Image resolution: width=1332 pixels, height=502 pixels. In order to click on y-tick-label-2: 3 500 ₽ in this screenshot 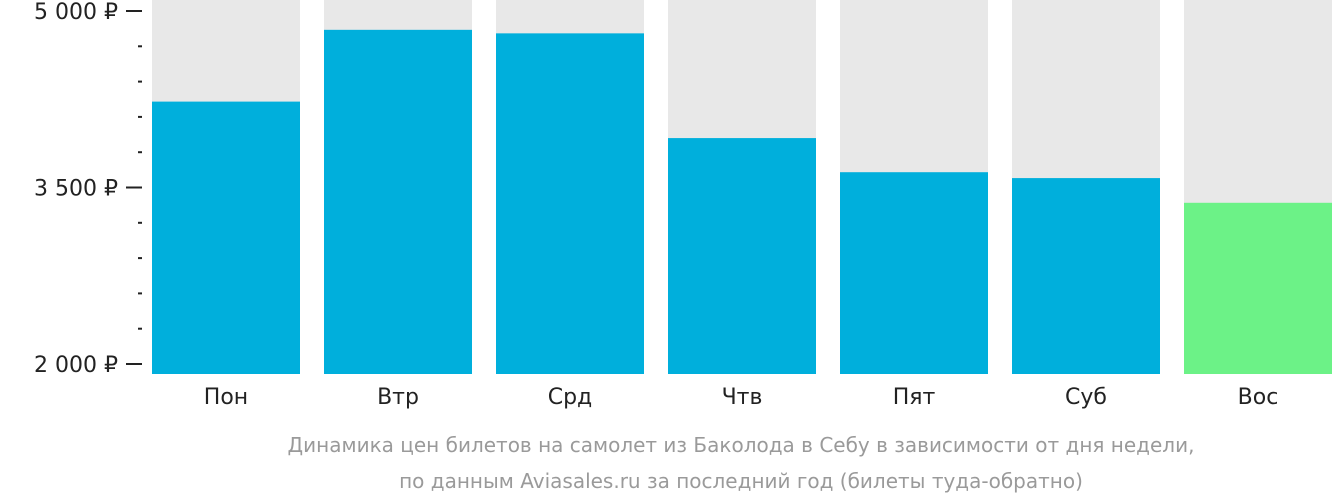, I will do `click(76, 189)`.